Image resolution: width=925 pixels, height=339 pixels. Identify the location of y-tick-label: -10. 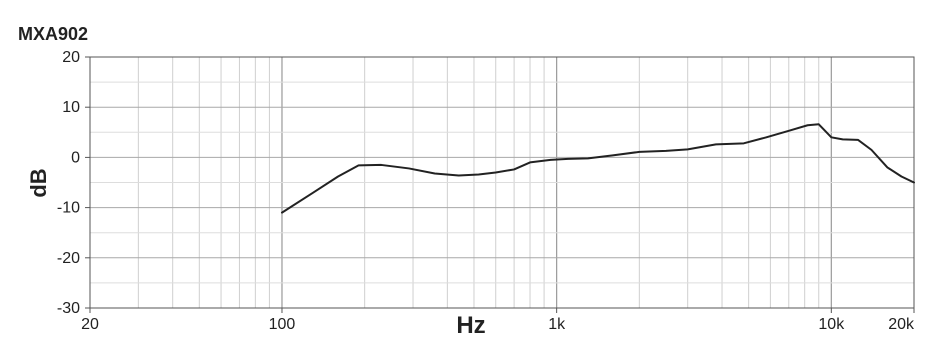
(68, 208).